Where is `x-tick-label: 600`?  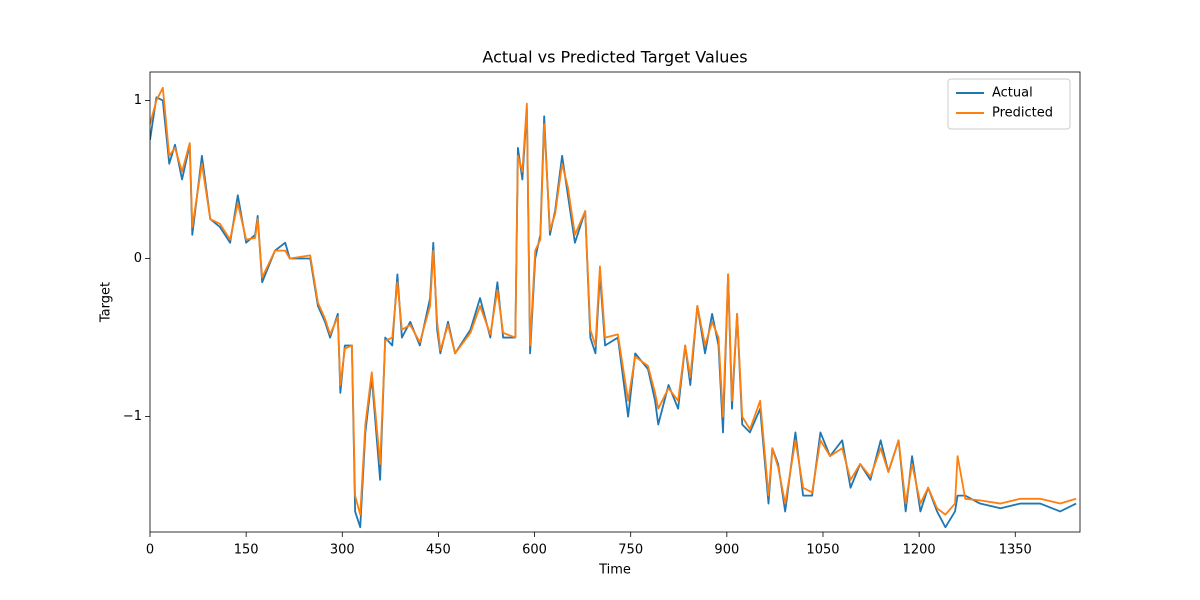
x-tick-label: 600 is located at coordinates (534, 550).